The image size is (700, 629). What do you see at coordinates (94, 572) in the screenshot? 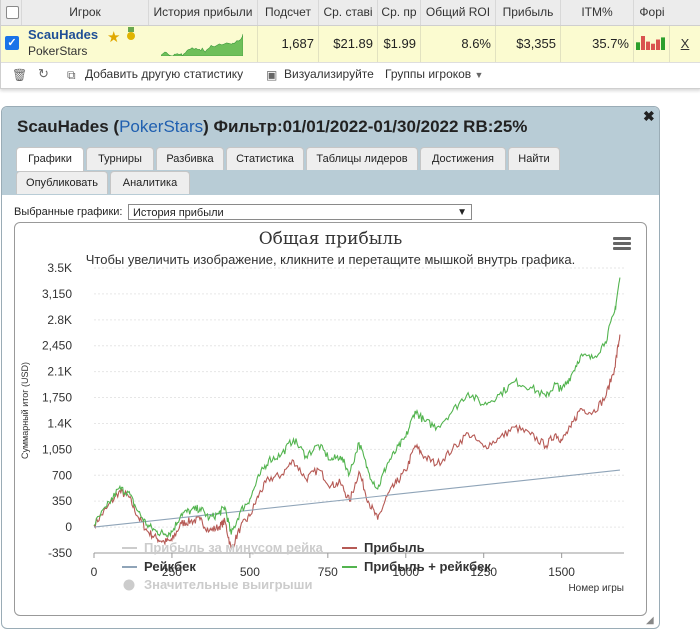
I see `x-tick-label: 0` at bounding box center [94, 572].